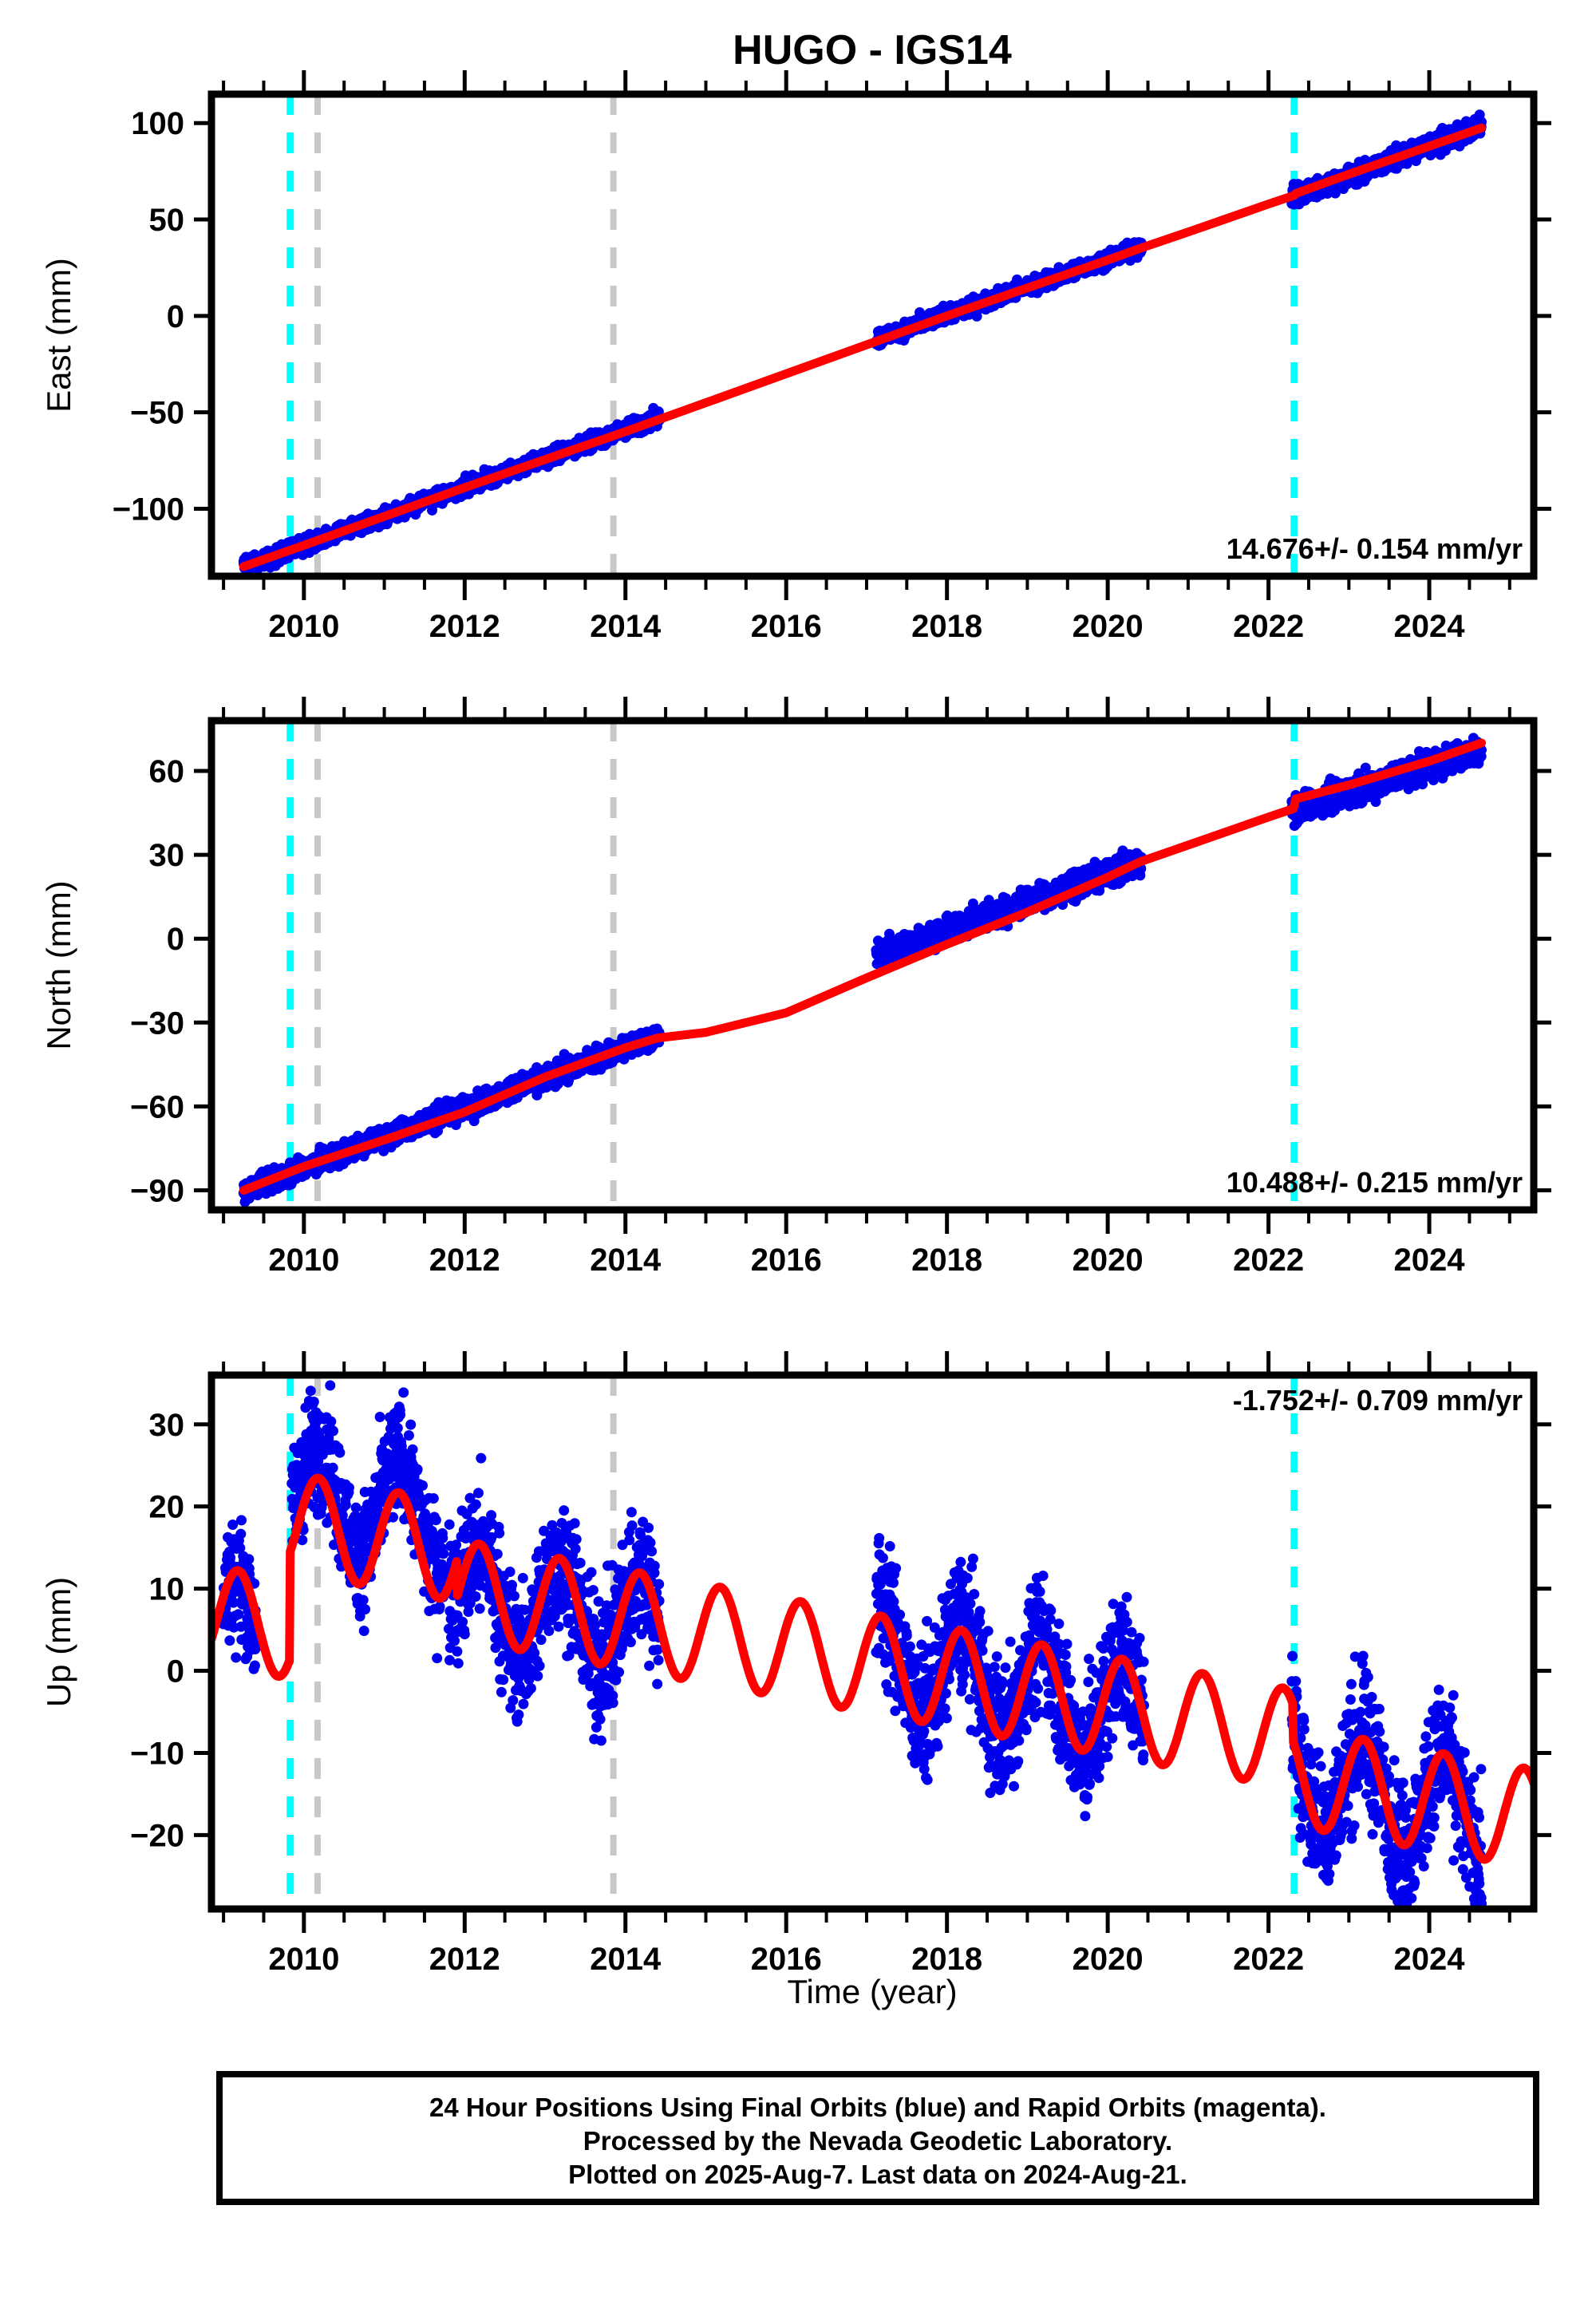 This screenshot has width=1596, height=2316. I want to click on xtick-label-east-5: 2020, so click(1108, 626).